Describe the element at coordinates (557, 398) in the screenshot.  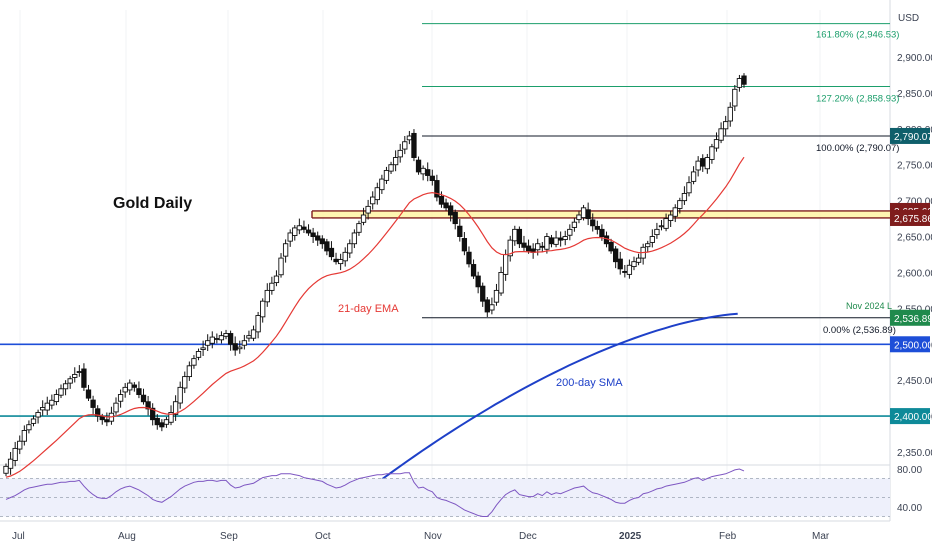
I see `sma-200-line` at that location.